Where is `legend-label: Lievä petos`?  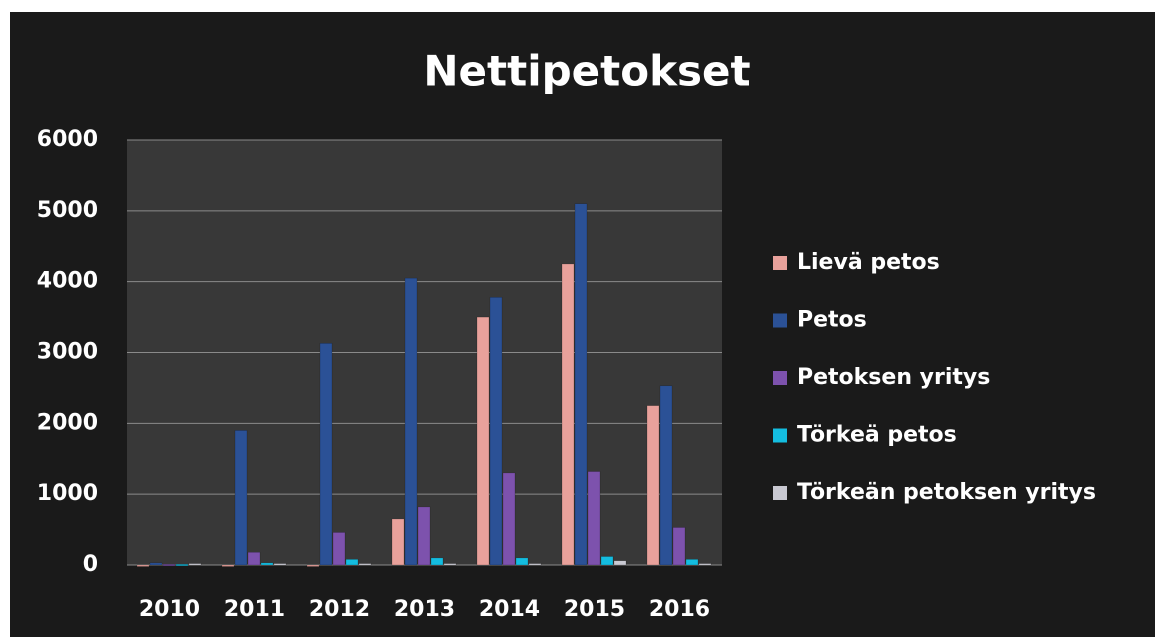
legend-label: Lievä petos is located at coordinates (868, 262).